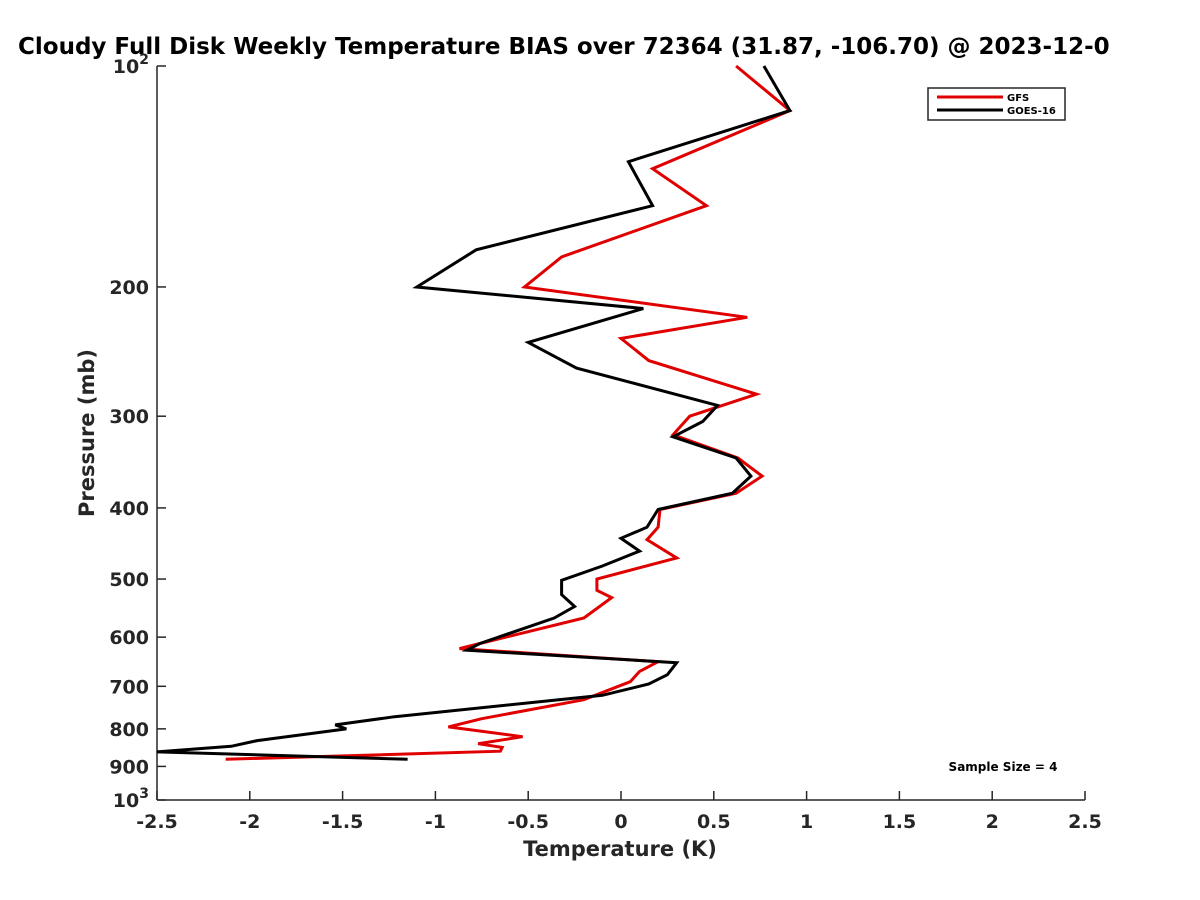  What do you see at coordinates (1031, 111) in the screenshot?
I see `legend-label: GOES-16` at bounding box center [1031, 111].